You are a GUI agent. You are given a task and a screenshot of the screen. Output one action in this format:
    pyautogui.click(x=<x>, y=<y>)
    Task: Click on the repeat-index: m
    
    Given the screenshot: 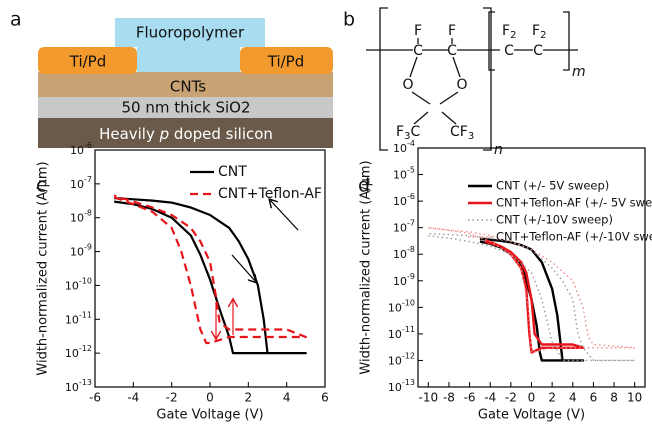 What is the action you would take?
    pyautogui.click(x=579, y=72)
    